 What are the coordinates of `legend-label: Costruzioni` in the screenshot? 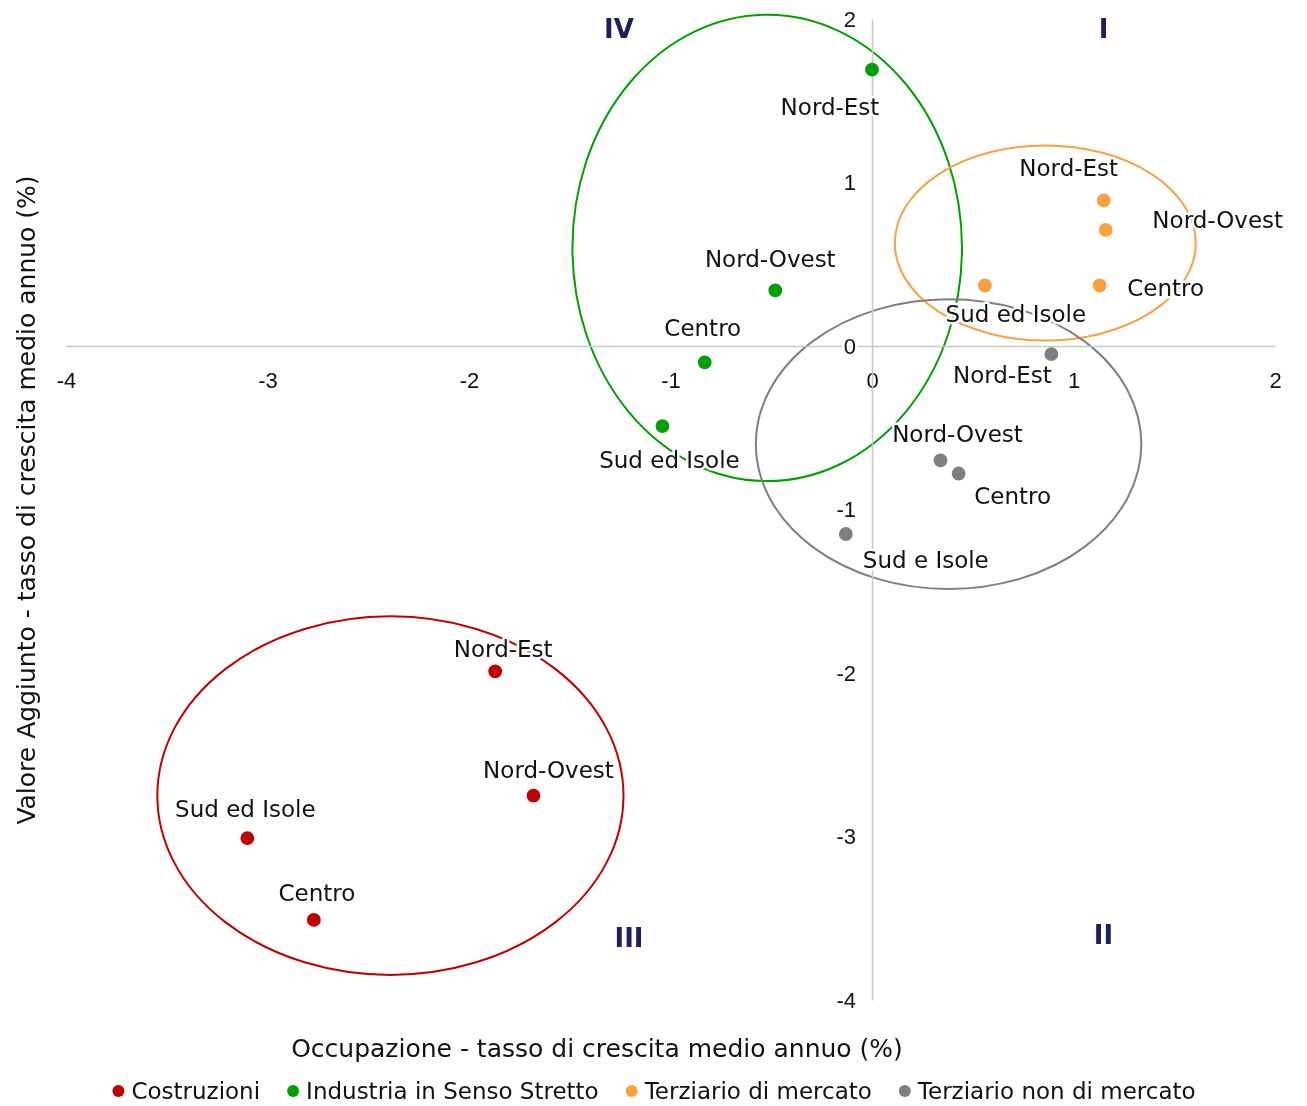 It's located at (196, 1091).